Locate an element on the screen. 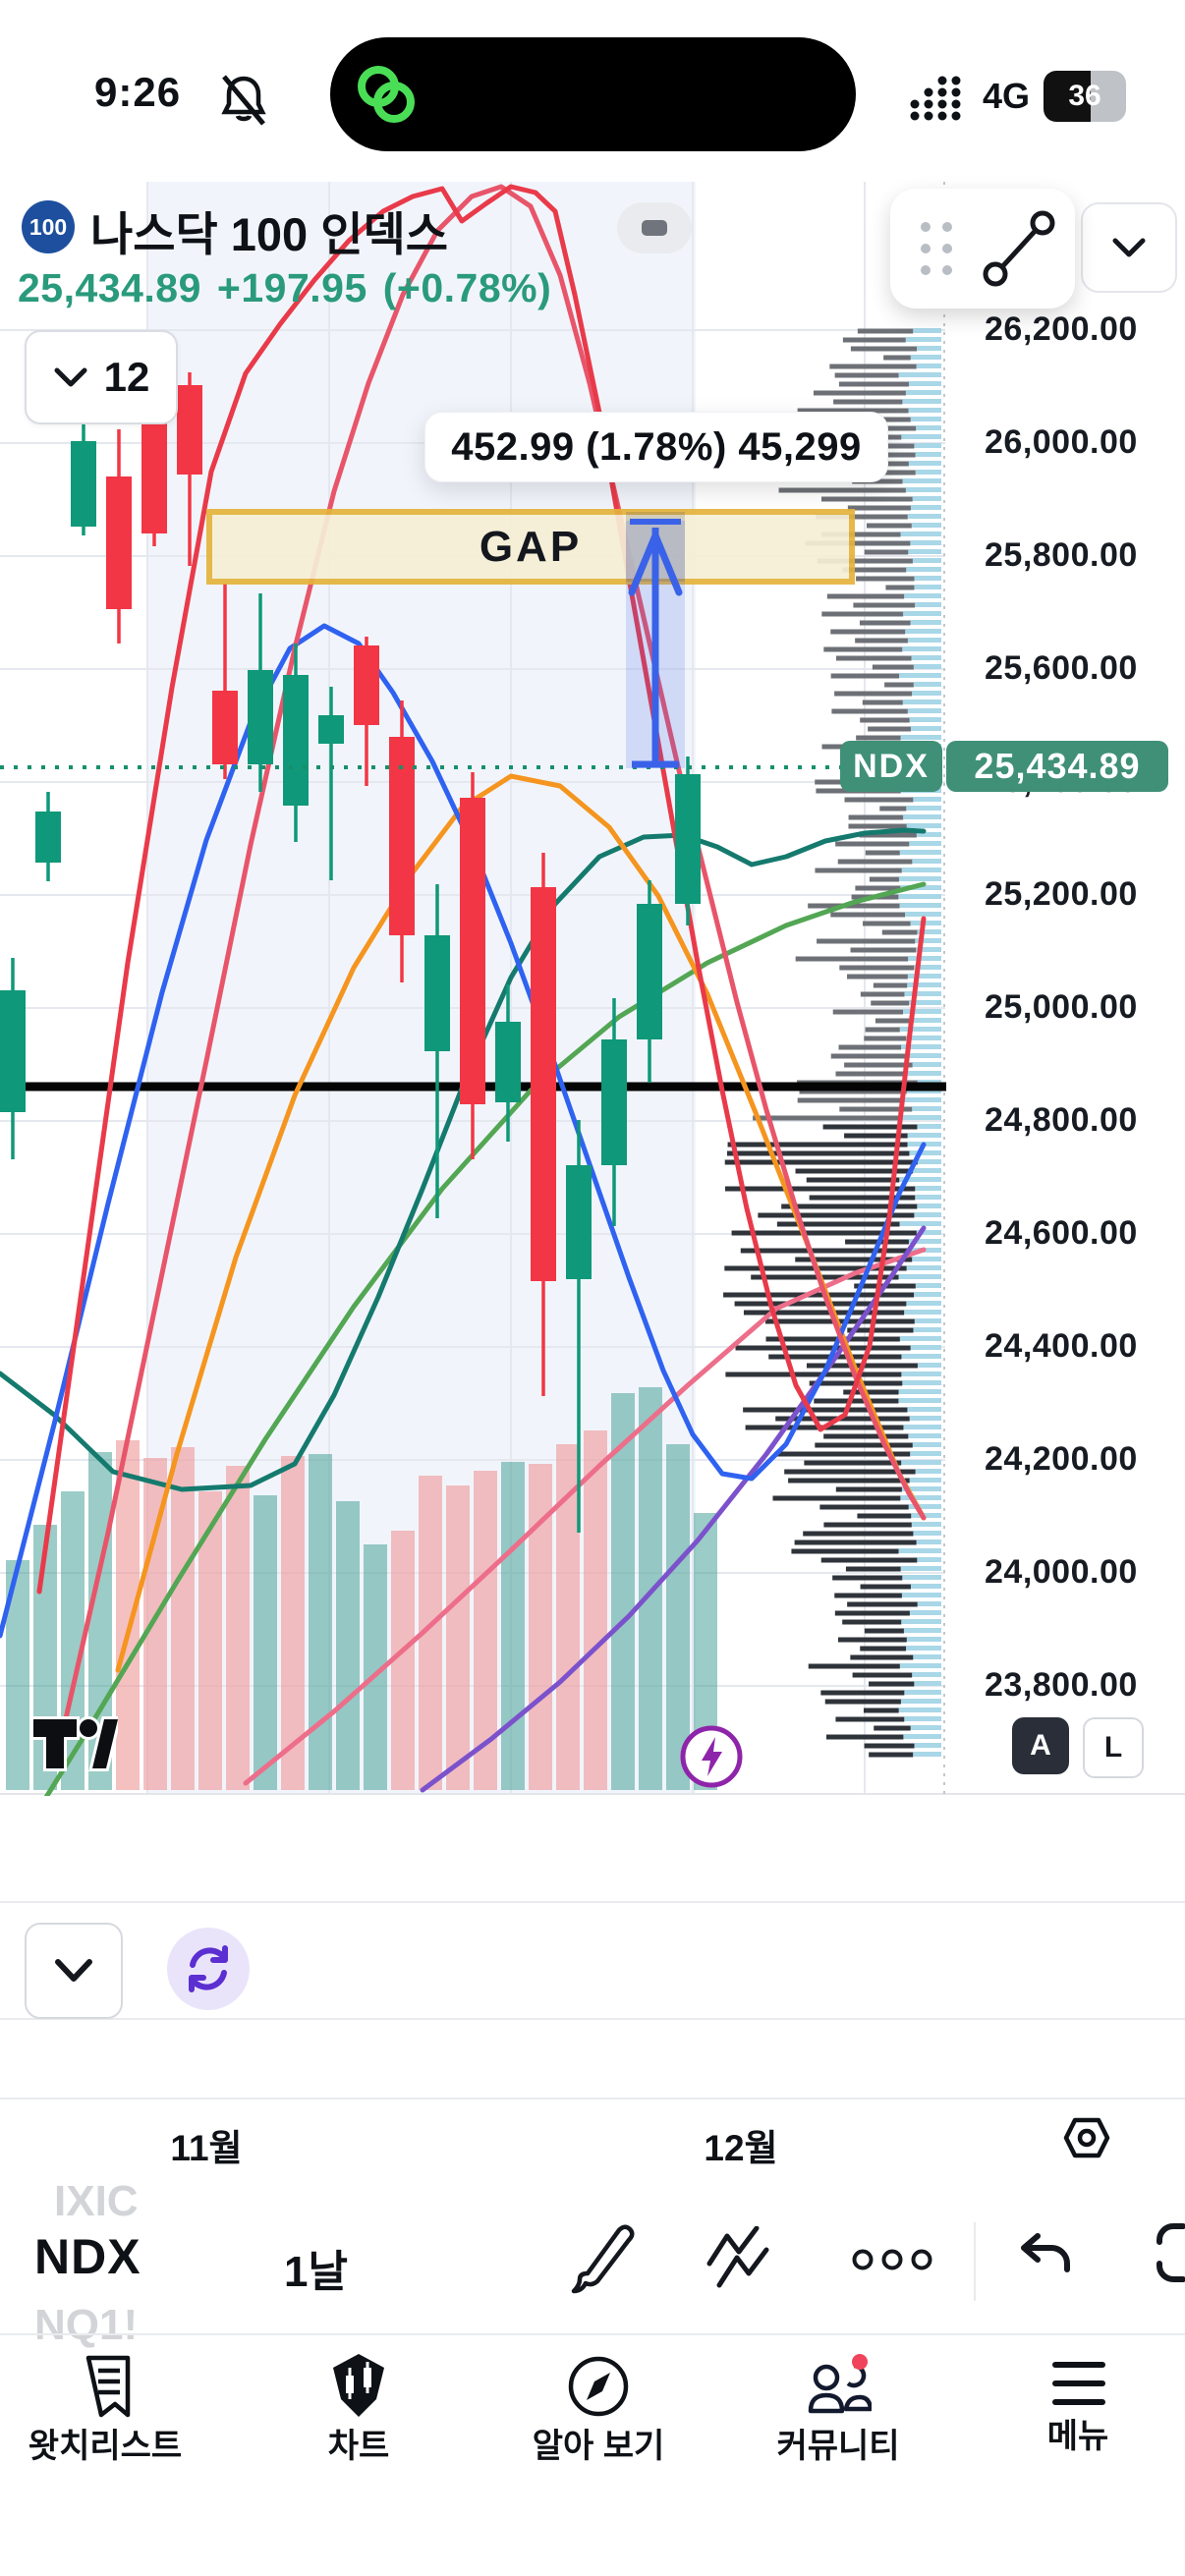 The width and height of the screenshot is (1185, 2576). price-row: 25,434.89 +197.95 (+0.78%) is located at coordinates (285, 288).